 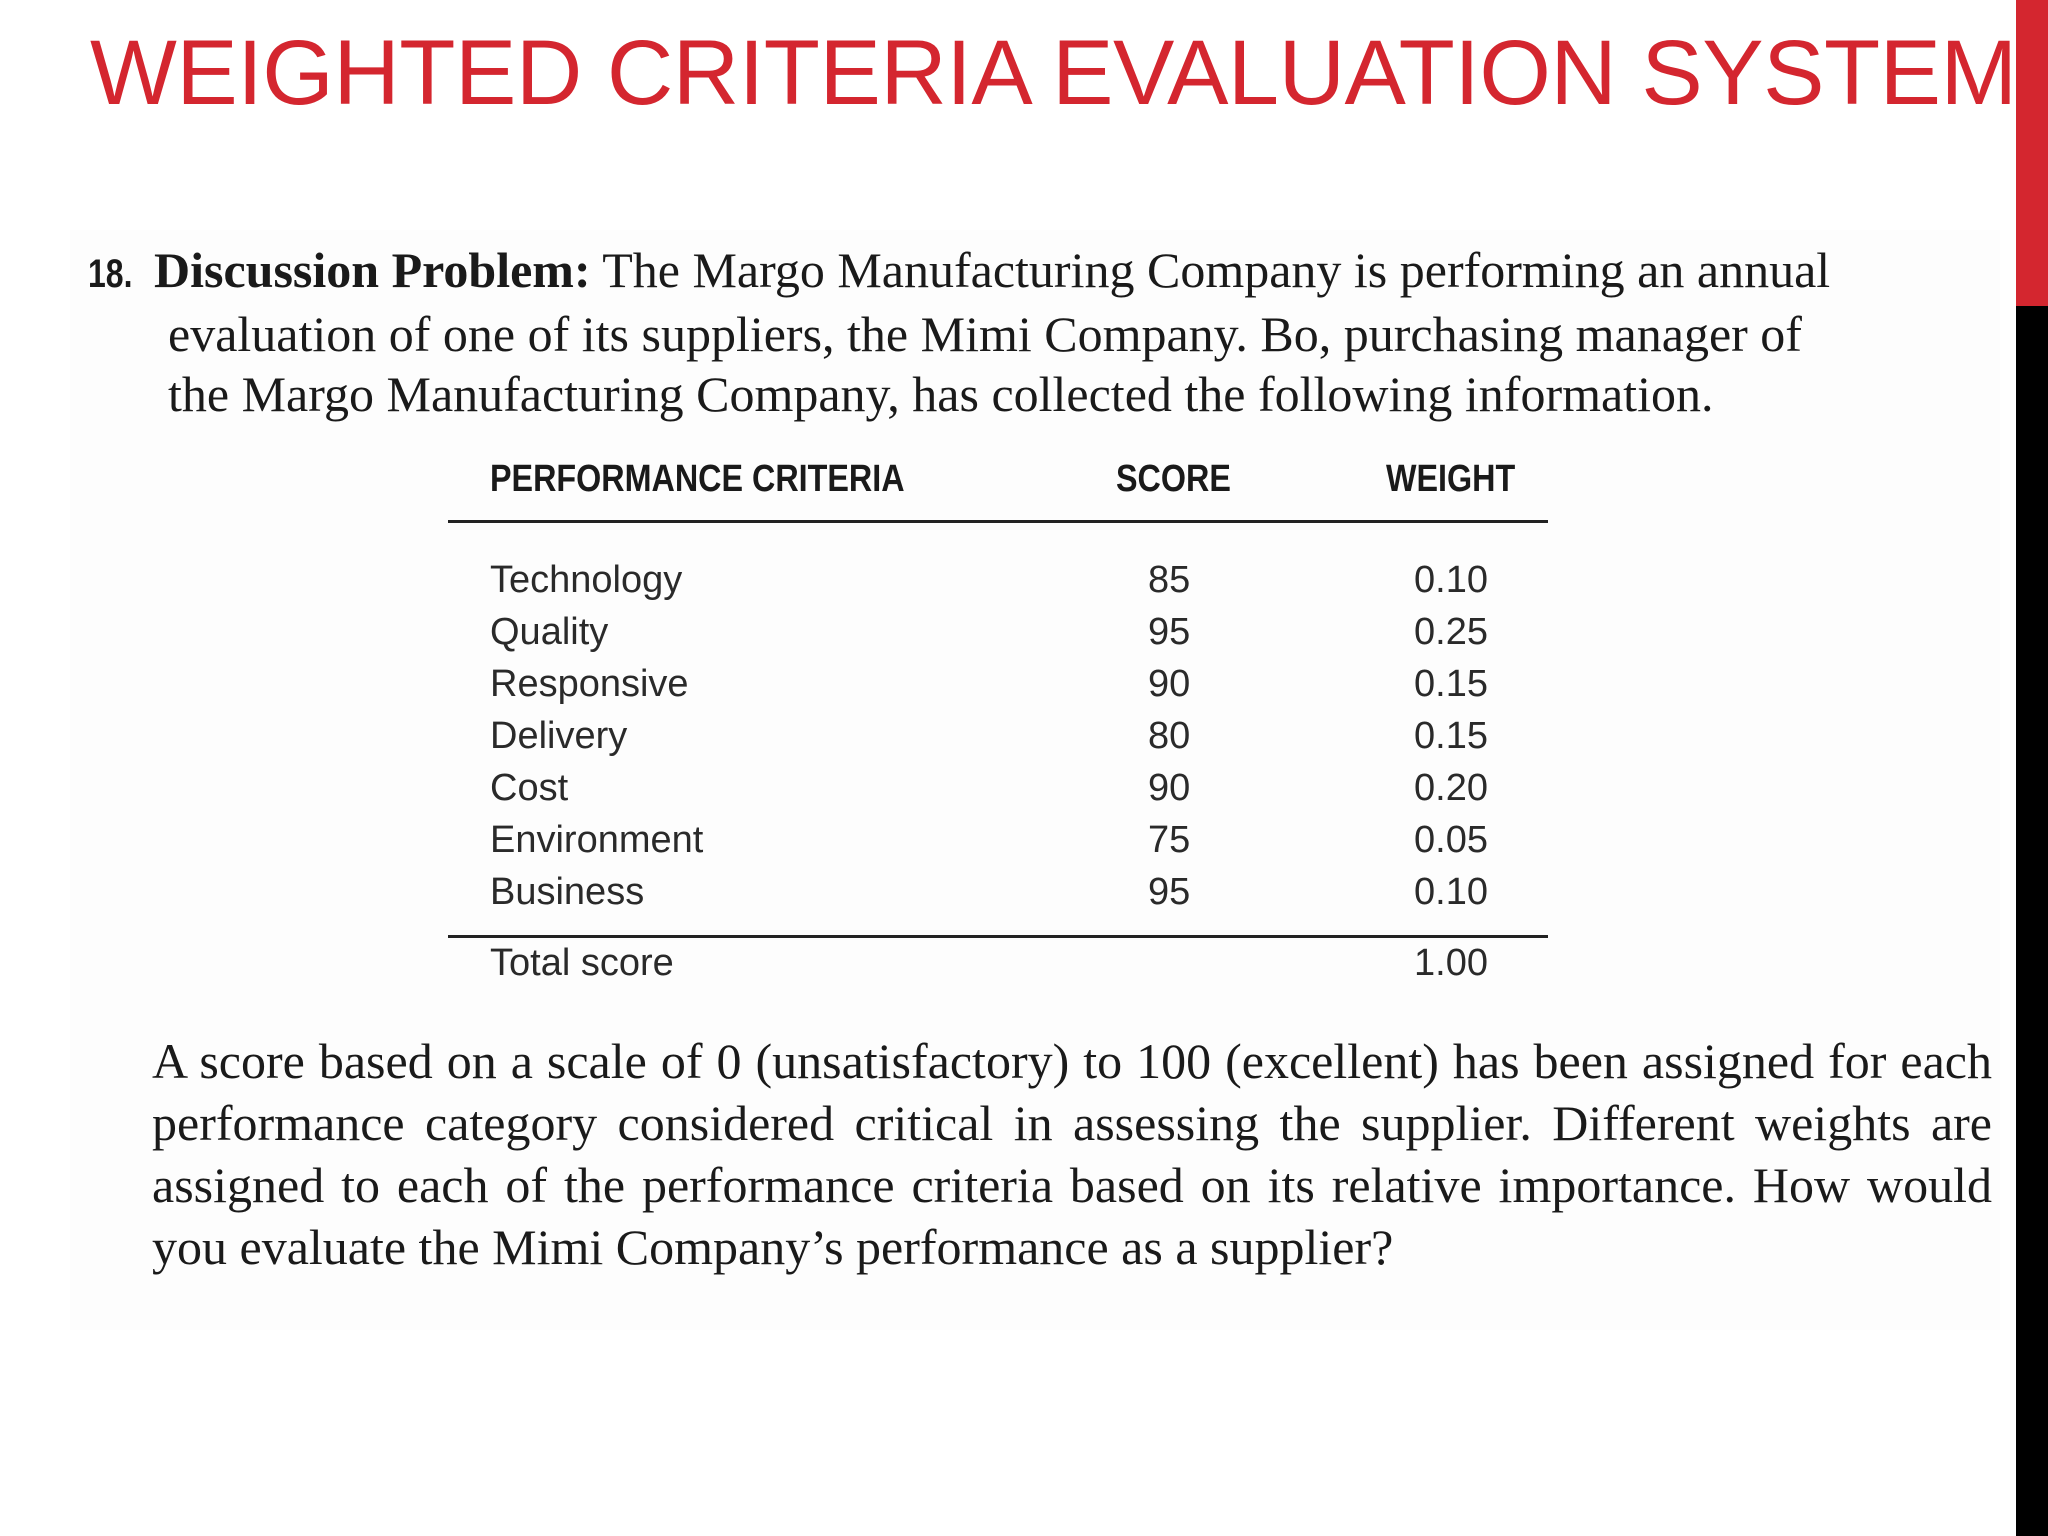 What do you see at coordinates (998, 486) in the screenshot?
I see `table-header: PERFORMANCE CRITERIA SCORE WEIGHT` at bounding box center [998, 486].